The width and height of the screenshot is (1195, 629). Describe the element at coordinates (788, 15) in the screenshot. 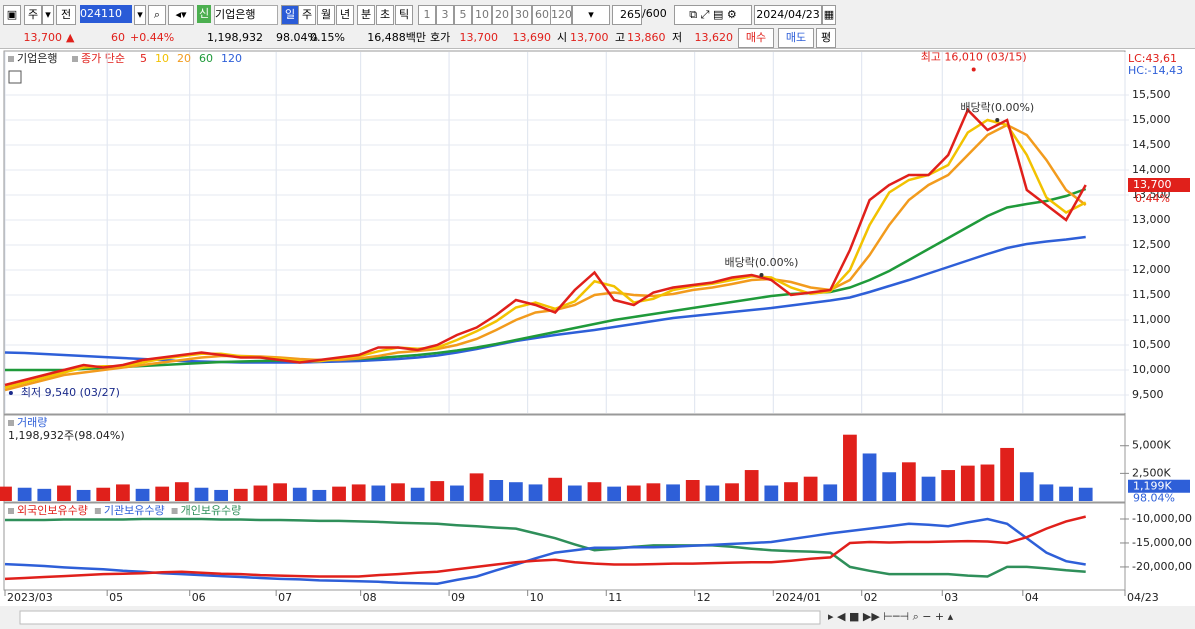

I see `date: 2024/04/23` at that location.